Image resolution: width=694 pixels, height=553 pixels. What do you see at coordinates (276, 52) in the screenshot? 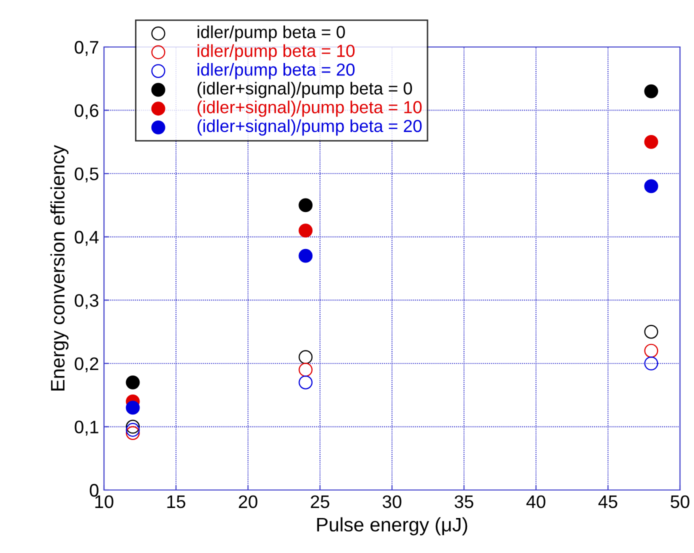
I see `legend-label: idler/pump beta = 10` at bounding box center [276, 52].